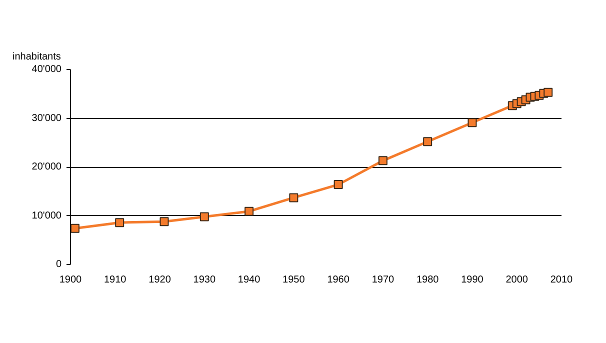  Describe the element at coordinates (294, 280) in the screenshot. I see `x-tick-label: 1950` at that location.